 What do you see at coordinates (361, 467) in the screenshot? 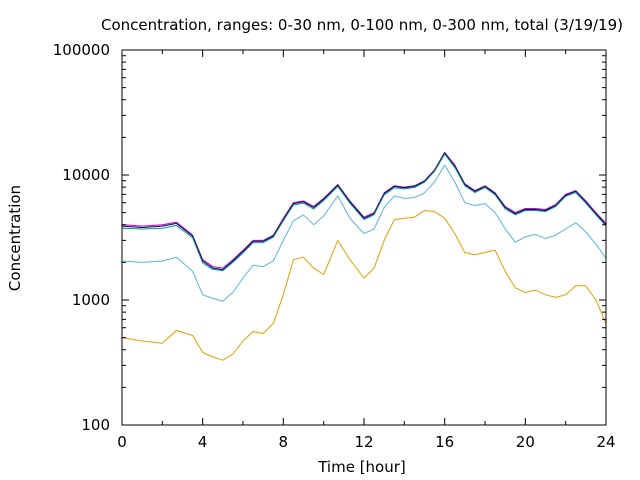
I see `x-axis-label: Time [hour]` at bounding box center [361, 467].